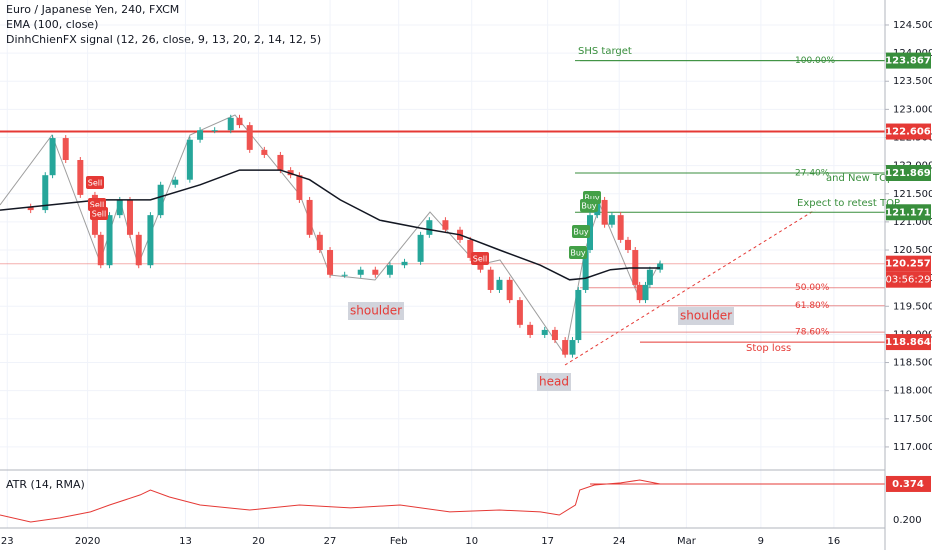 The width and height of the screenshot is (932, 550). Describe the element at coordinates (185, 541) in the screenshot. I see `x-tick-label: 13` at that location.